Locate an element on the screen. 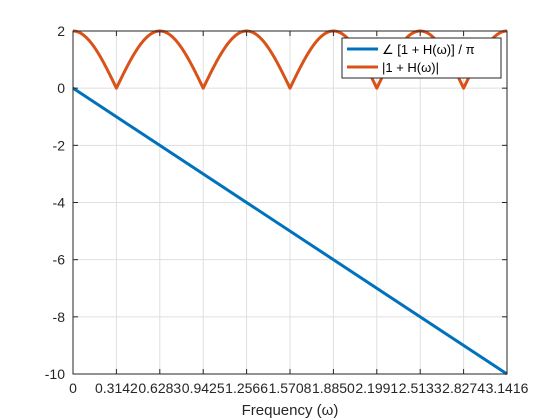  x-tick-label: 3.1416 is located at coordinates (507, 388).